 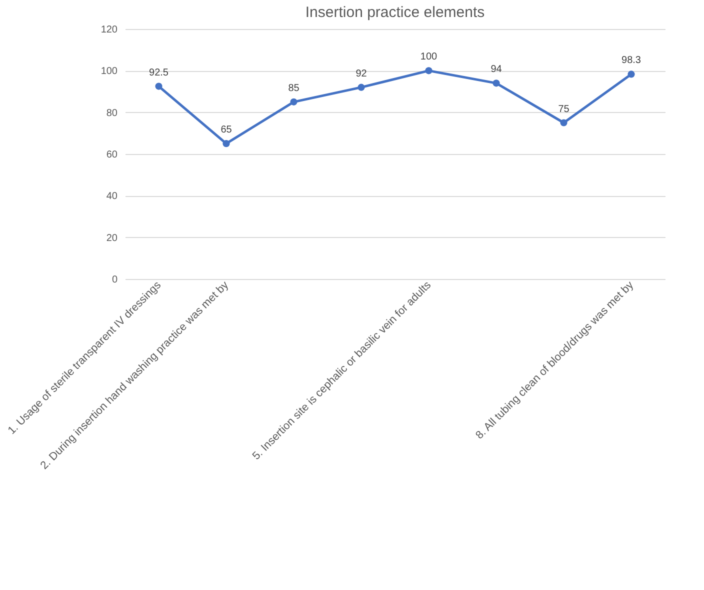 What do you see at coordinates (115, 280) in the screenshot?
I see `y-tick-label: 0` at bounding box center [115, 280].